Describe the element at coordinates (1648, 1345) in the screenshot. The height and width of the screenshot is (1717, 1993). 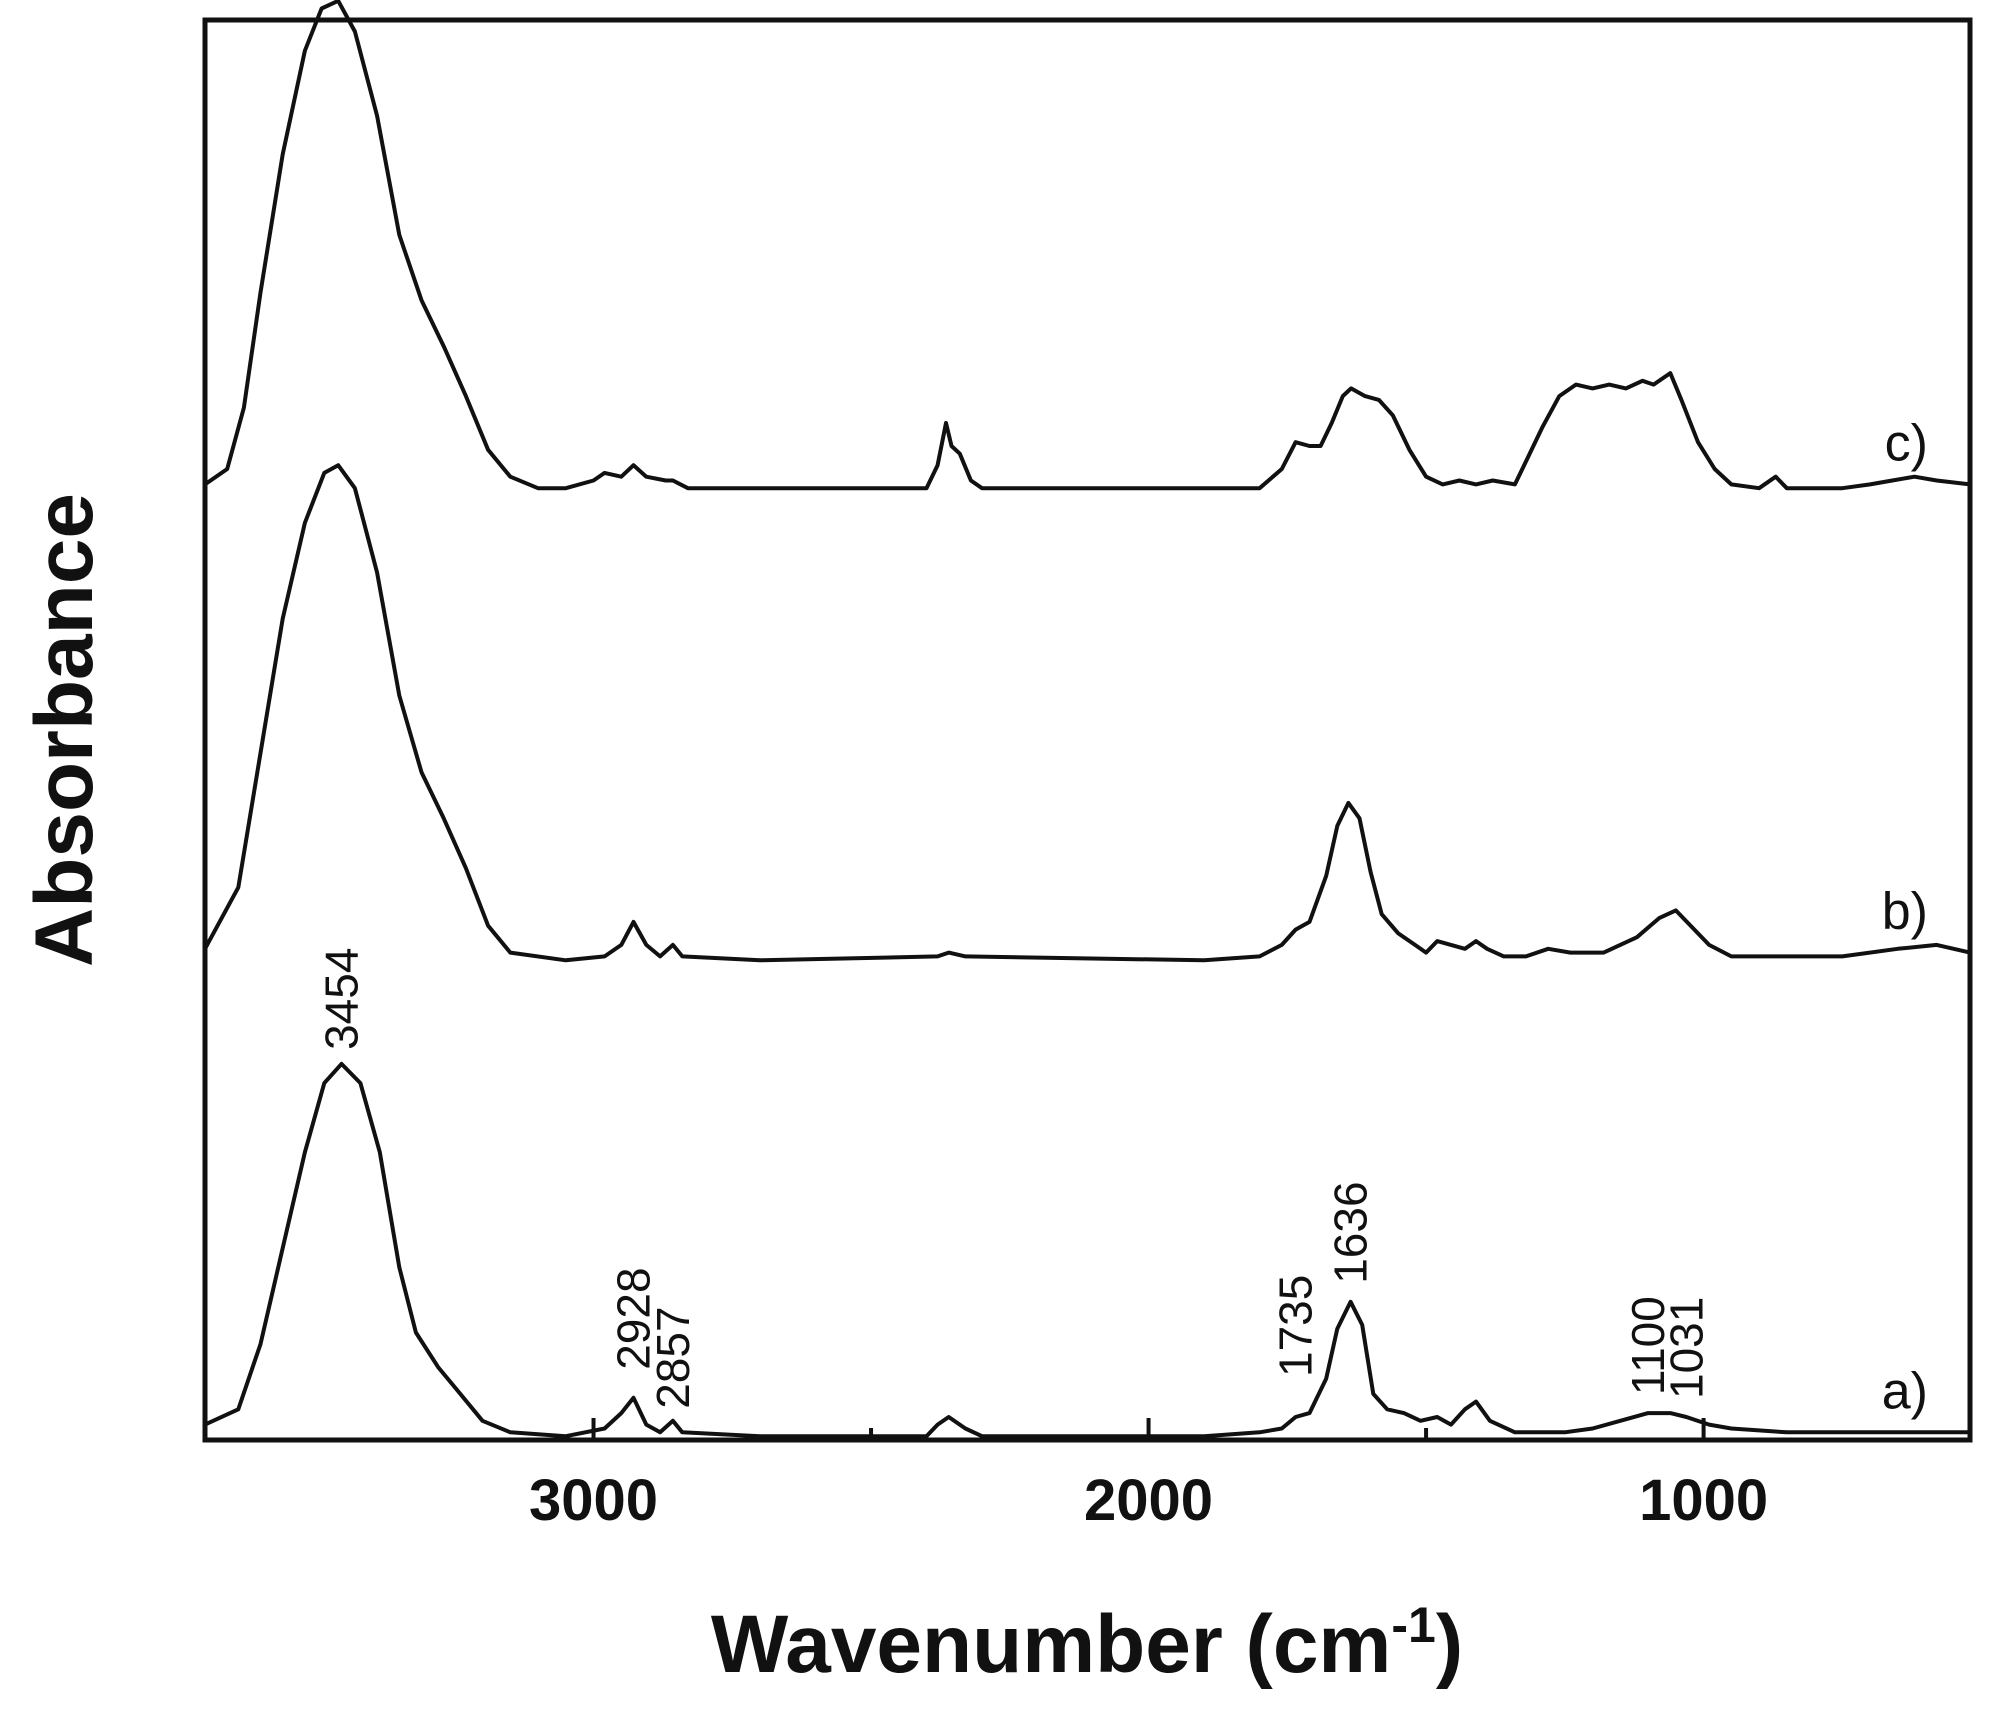
I see `peak-label-1100: 1100` at that location.